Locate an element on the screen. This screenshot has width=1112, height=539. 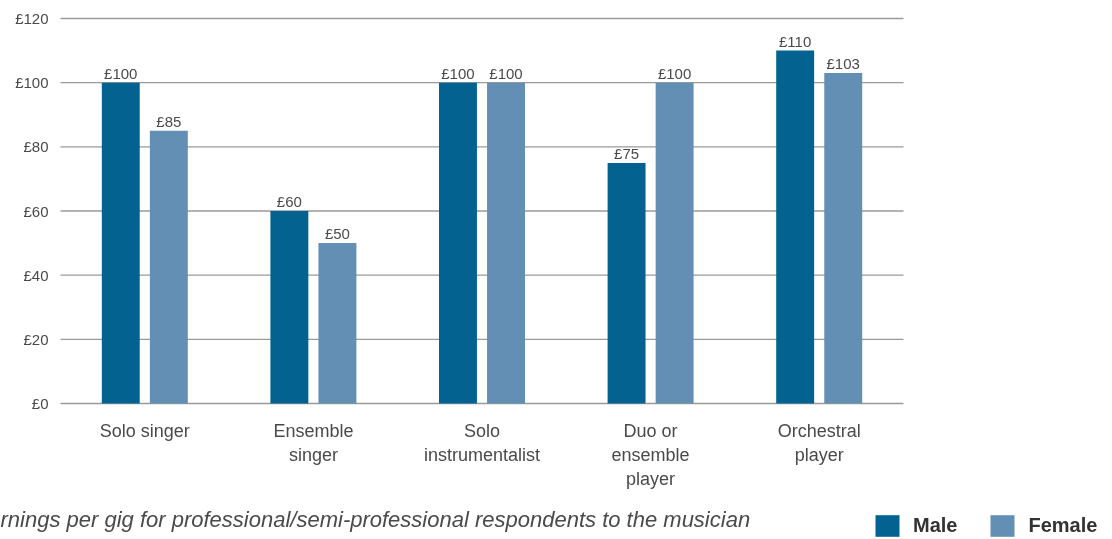
x-tick-label: Orchestral player is located at coordinates (819, 442).